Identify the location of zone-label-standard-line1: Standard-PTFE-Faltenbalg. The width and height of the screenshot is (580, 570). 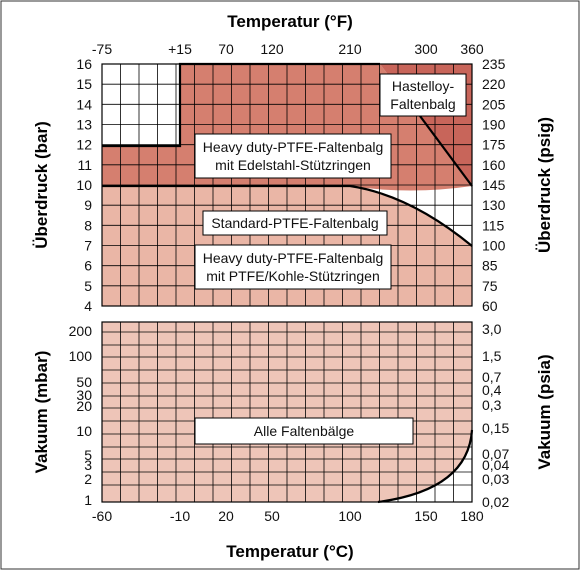
(294, 223).